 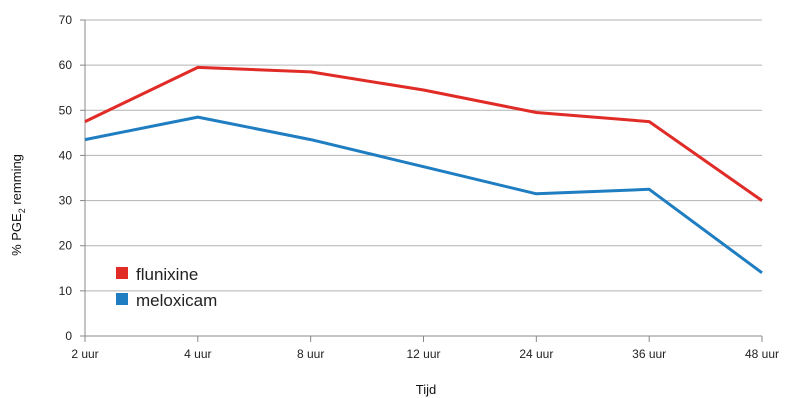 I want to click on legend-label-meloxicam: meloxicam, so click(x=176, y=300).